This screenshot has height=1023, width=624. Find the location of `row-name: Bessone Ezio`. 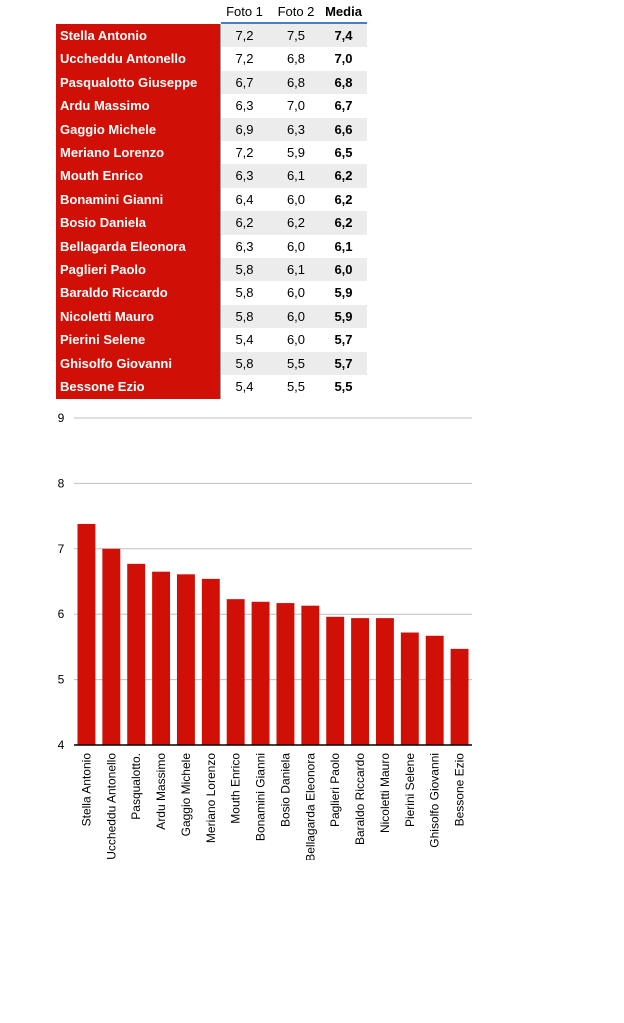

row-name: Bessone Ezio is located at coordinates (102, 386).